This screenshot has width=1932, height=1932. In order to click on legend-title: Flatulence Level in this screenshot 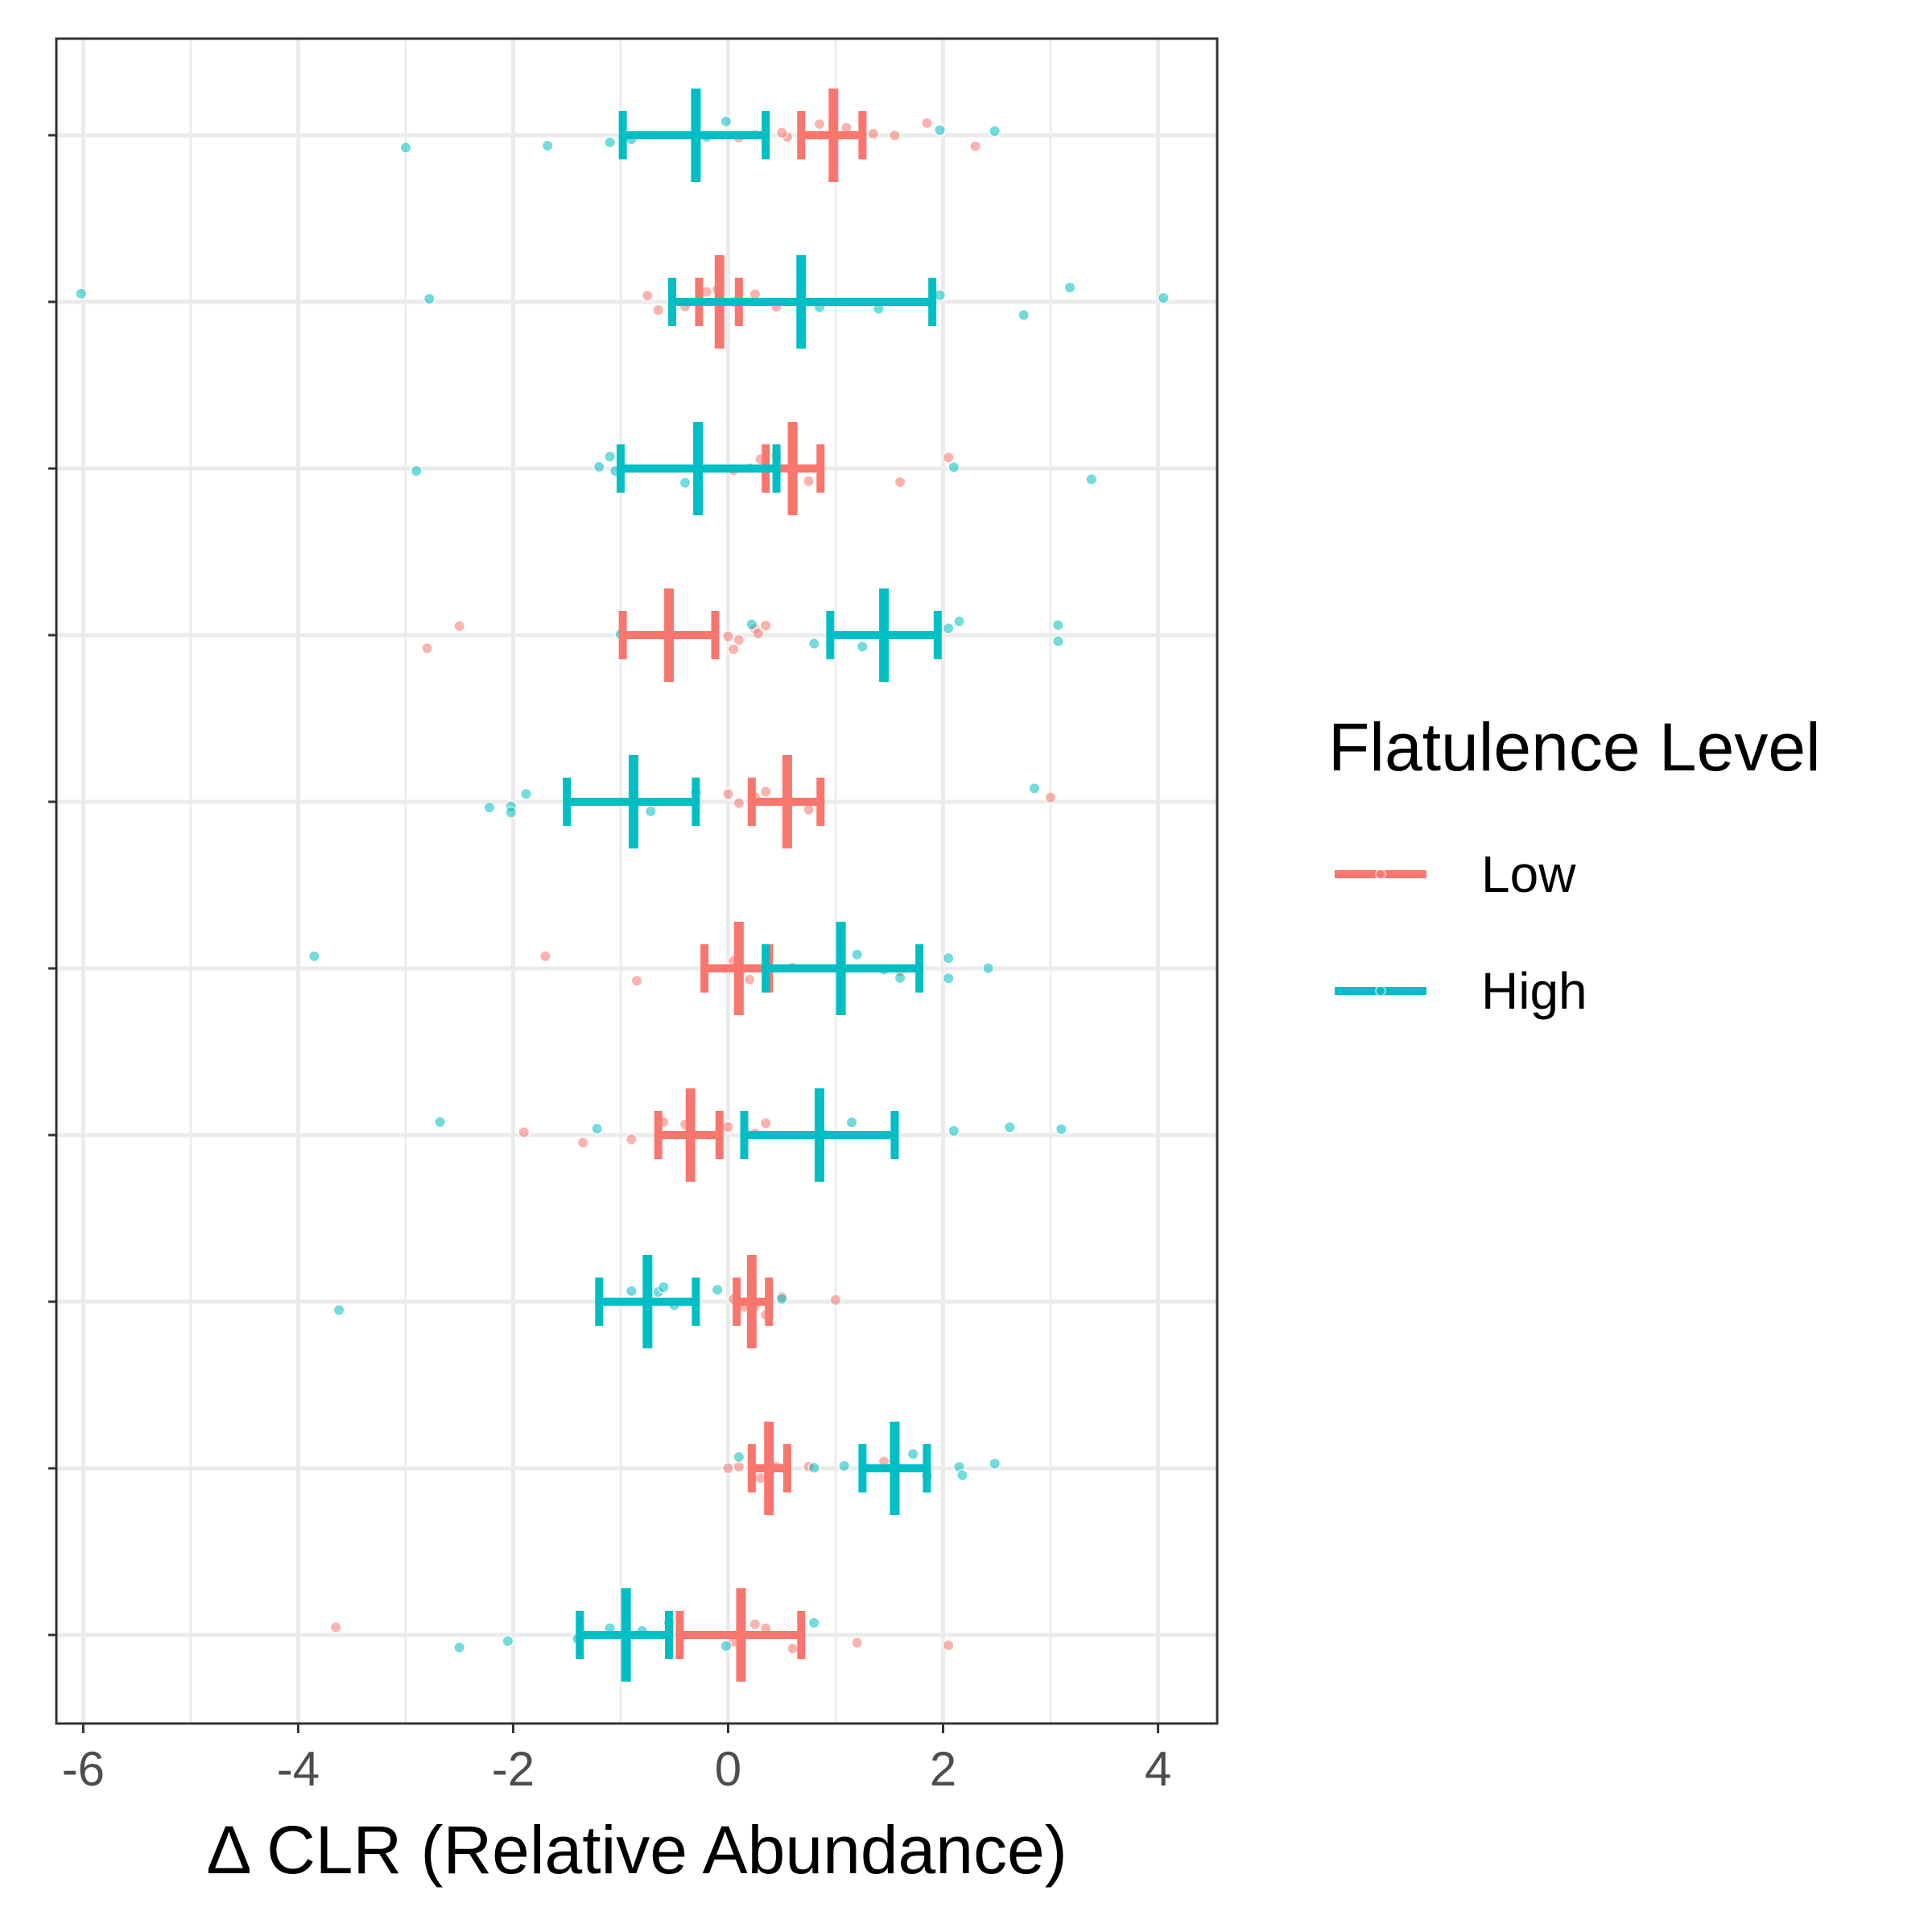, I will do `click(1574, 747)`.